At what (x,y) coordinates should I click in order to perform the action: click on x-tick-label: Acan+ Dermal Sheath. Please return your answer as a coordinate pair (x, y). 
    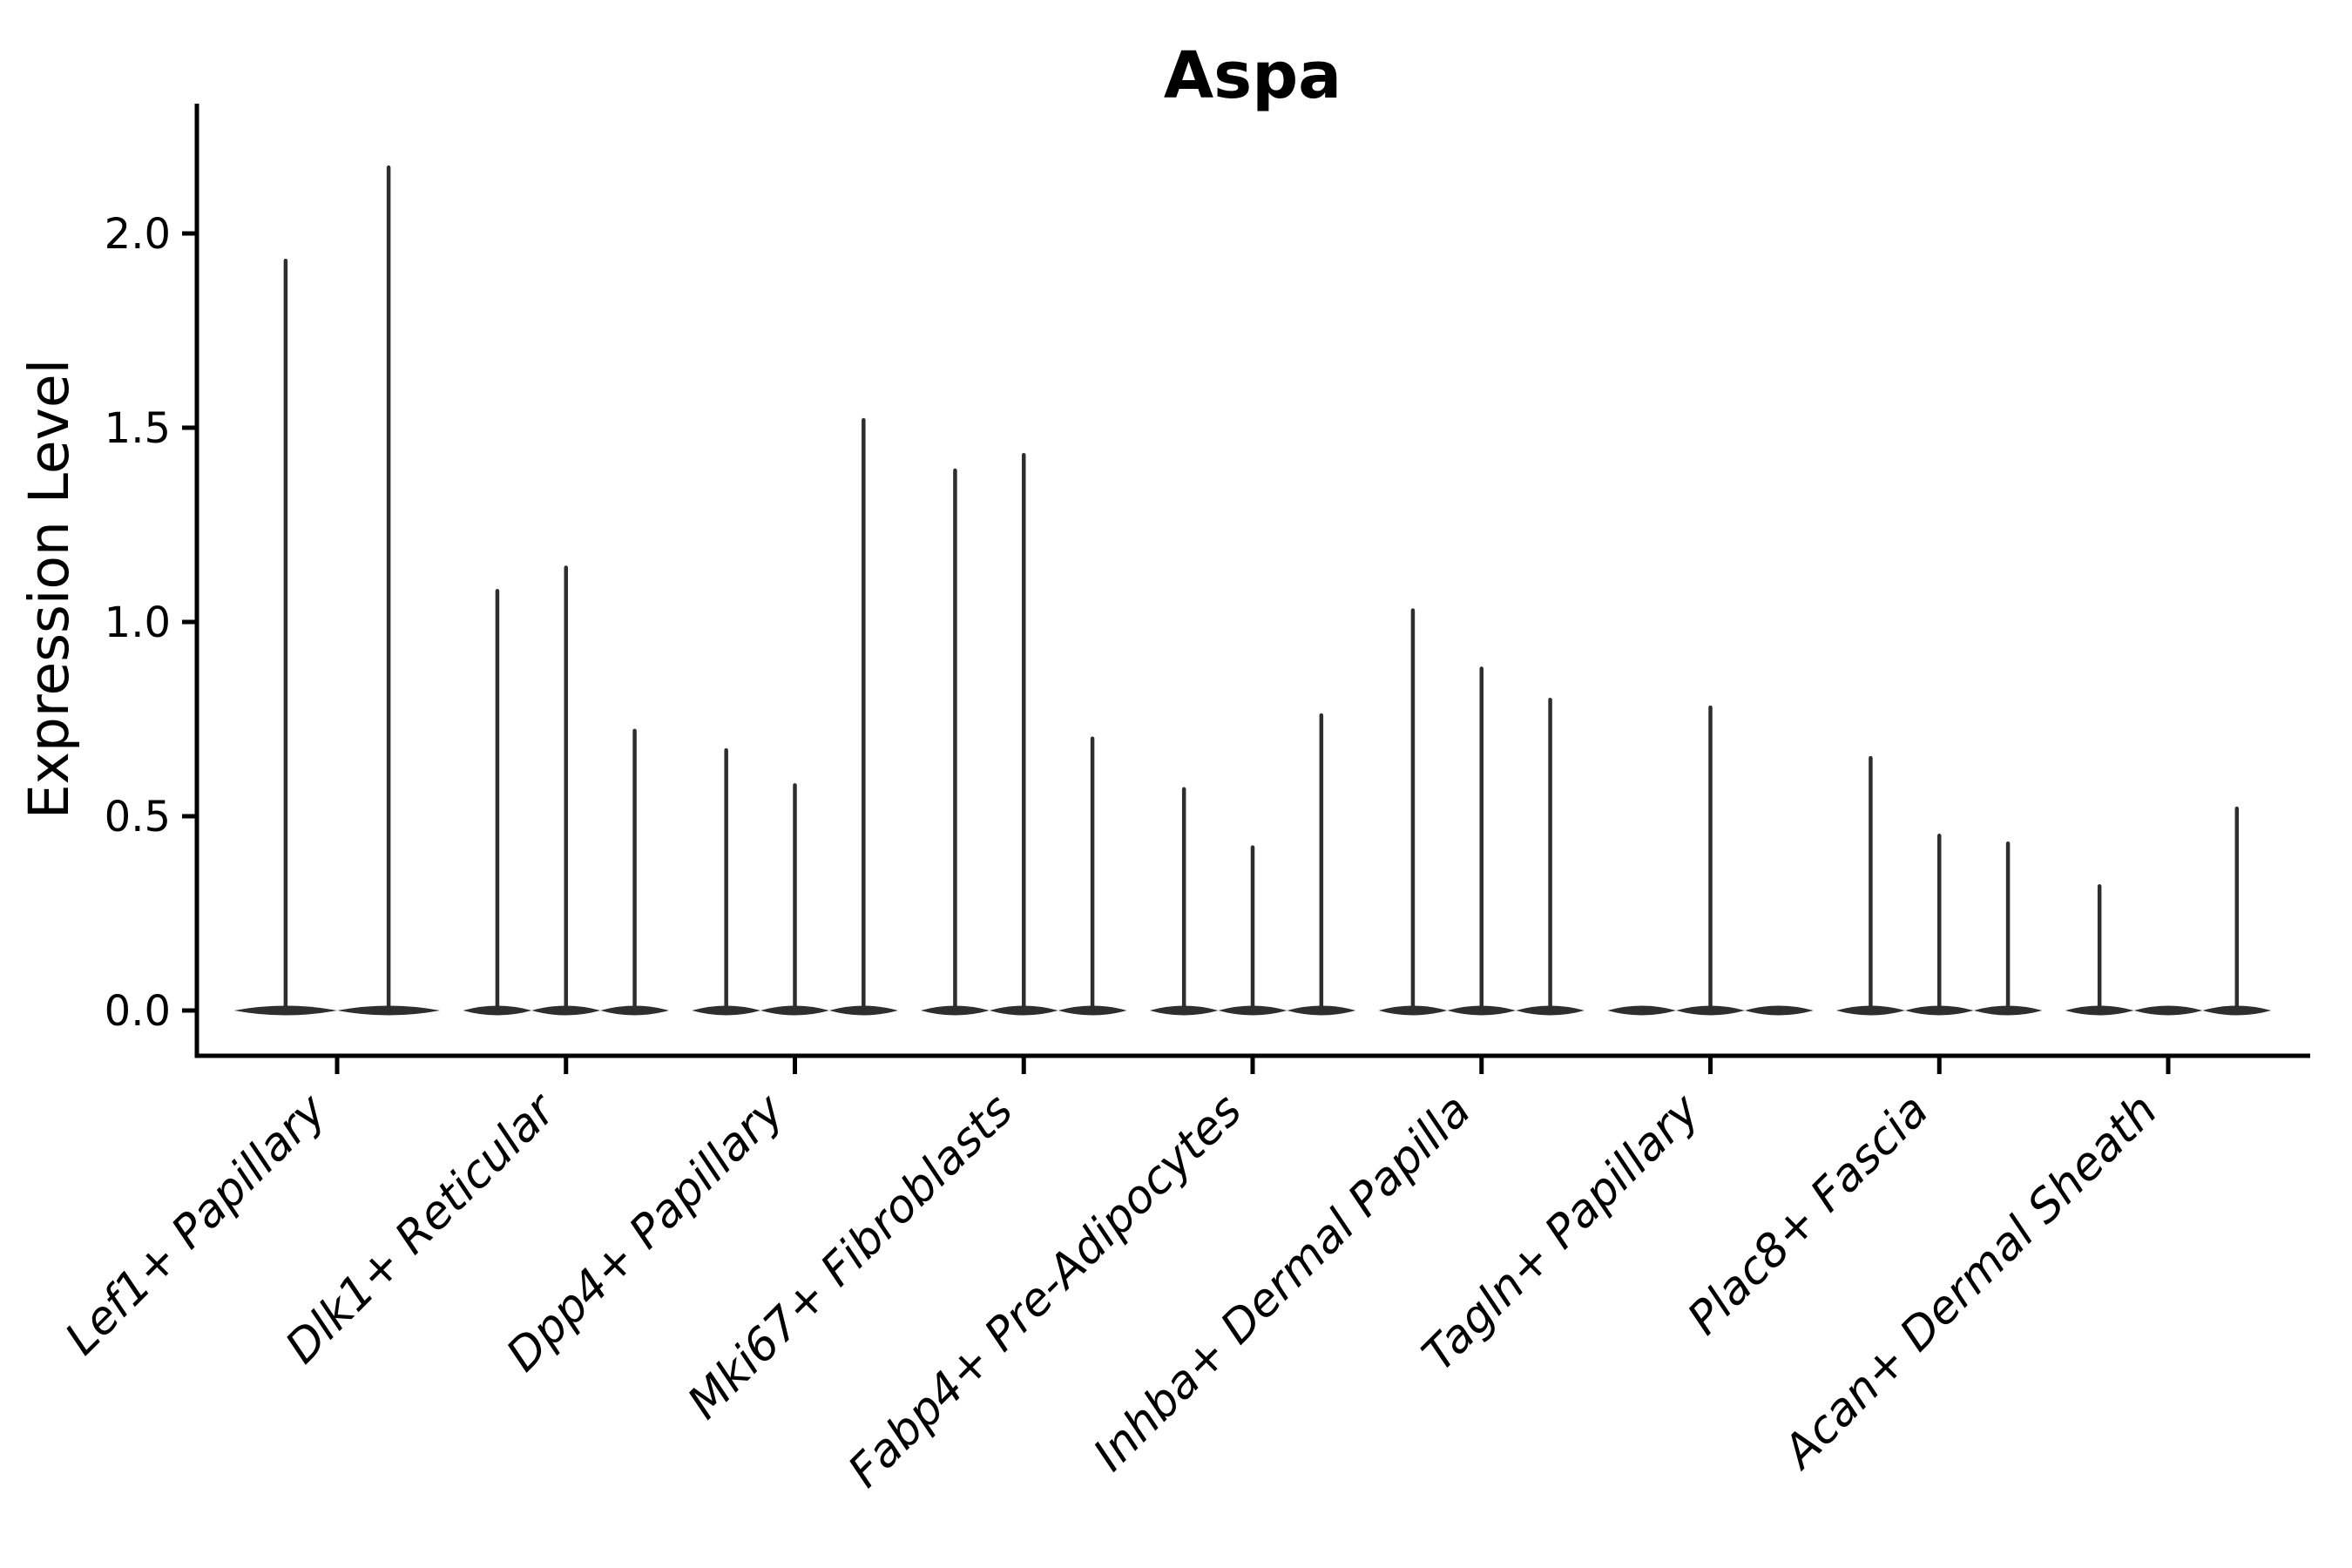
    Looking at the image, I should click on (1970, 1282).